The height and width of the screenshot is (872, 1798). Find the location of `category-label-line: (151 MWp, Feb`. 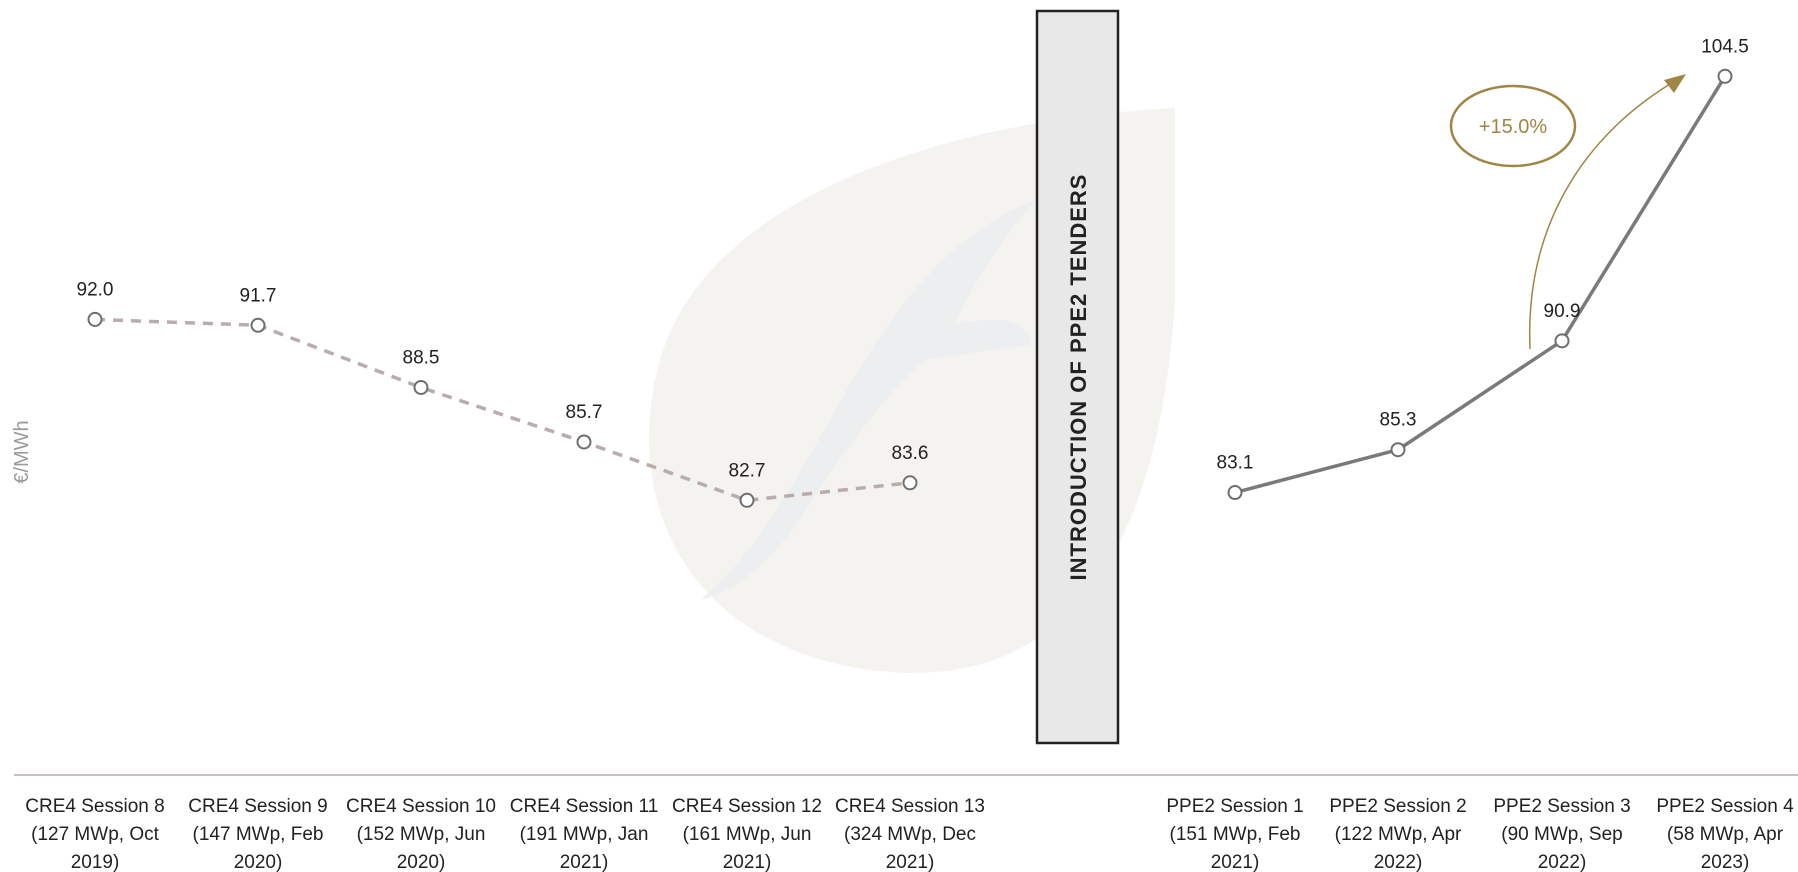

category-label-line: (151 MWp, Feb is located at coordinates (1235, 834).